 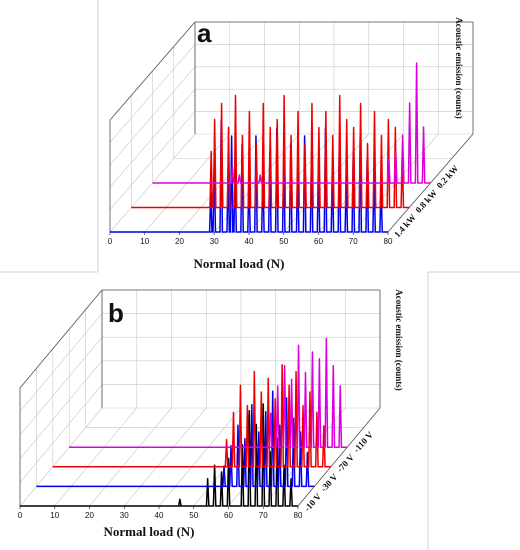 I want to click on depth-tick-label: -30 V, so click(x=329, y=482).